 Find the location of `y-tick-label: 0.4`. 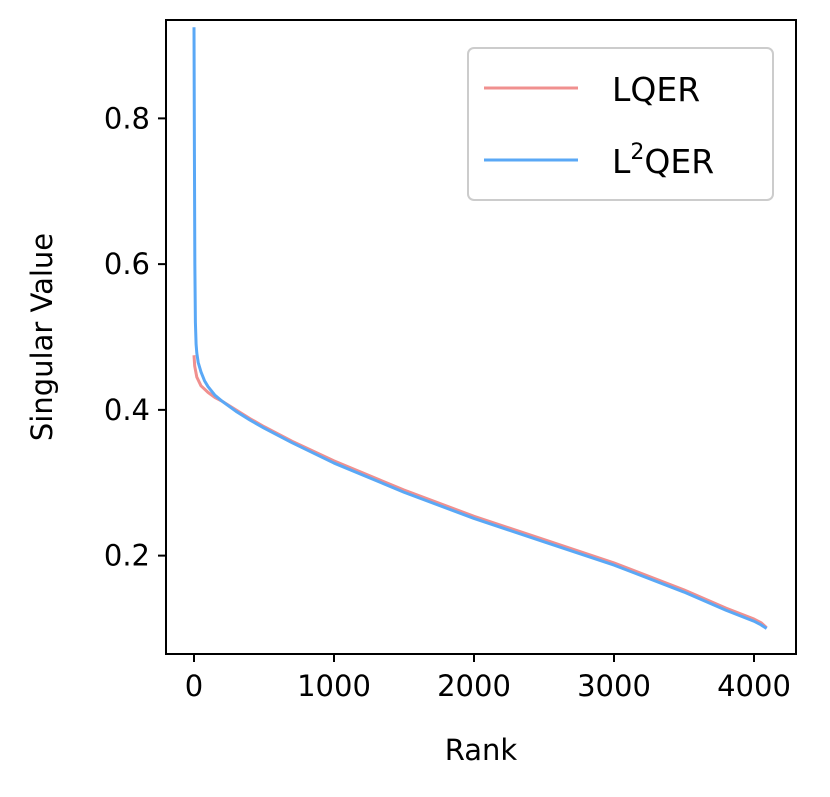

y-tick-label: 0.4 is located at coordinates (127, 410).